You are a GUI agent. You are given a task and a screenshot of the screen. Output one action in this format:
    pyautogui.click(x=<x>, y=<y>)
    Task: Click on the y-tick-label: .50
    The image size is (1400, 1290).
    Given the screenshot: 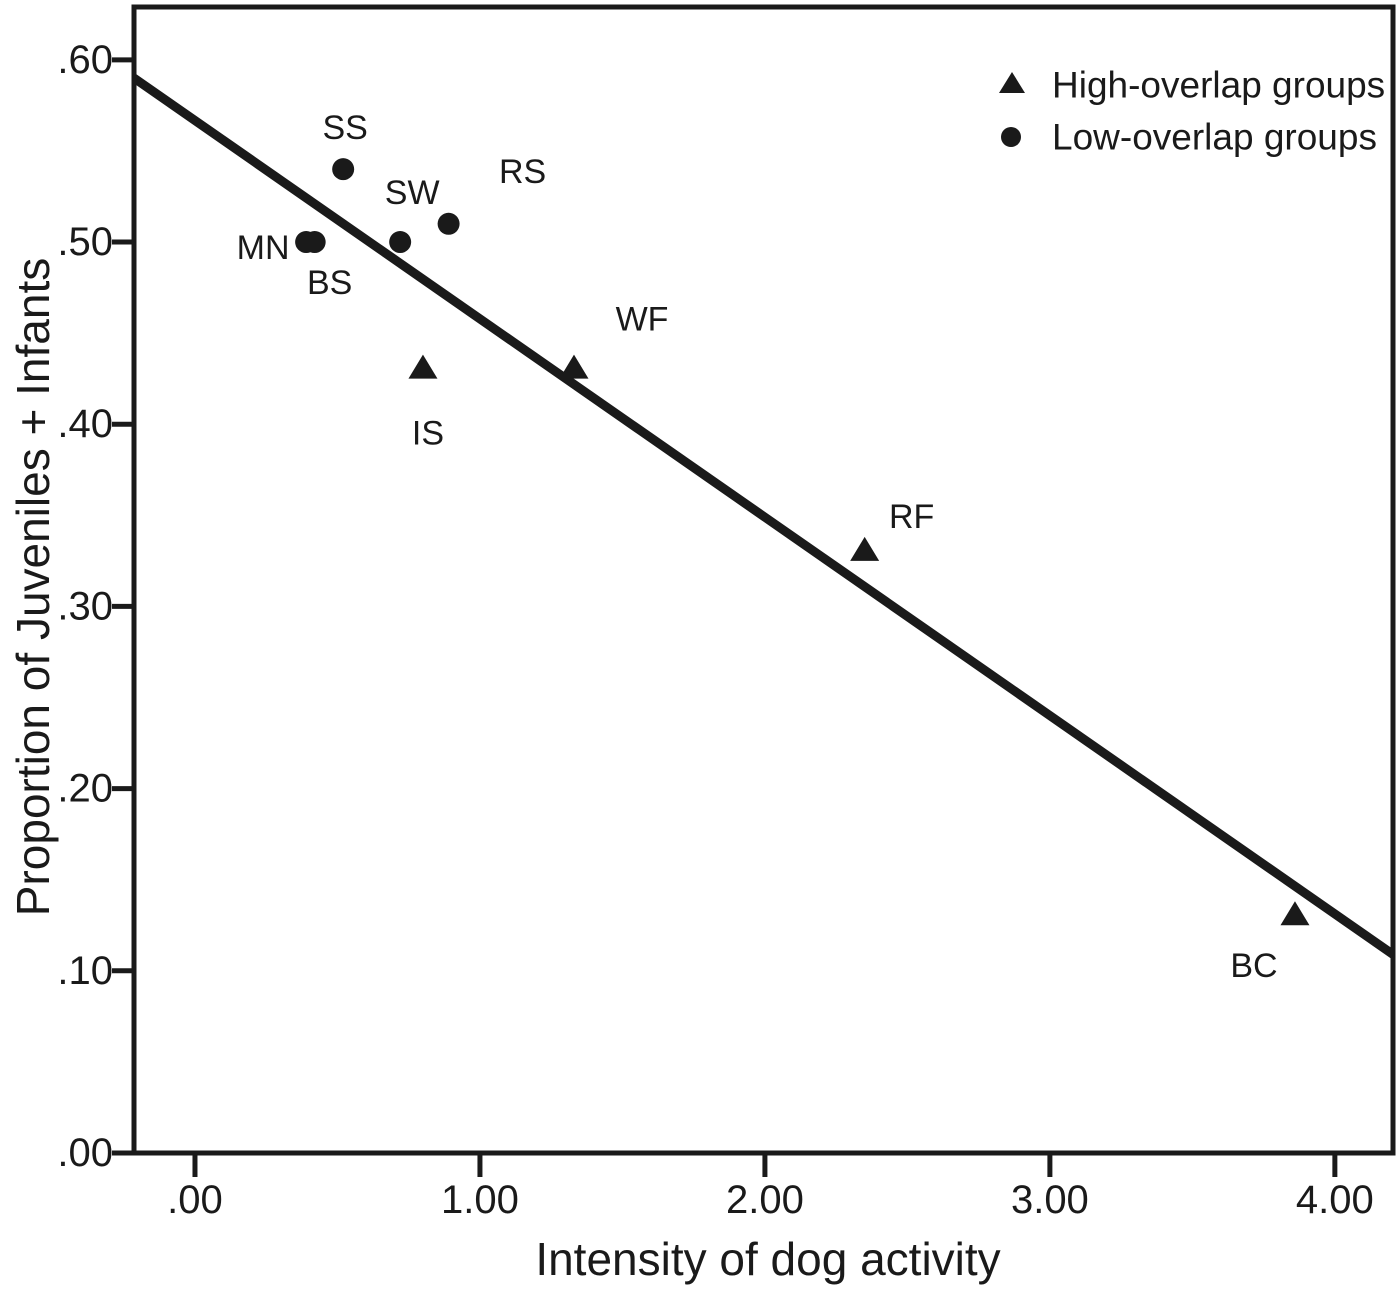 What is the action you would take?
    pyautogui.click(x=85, y=242)
    